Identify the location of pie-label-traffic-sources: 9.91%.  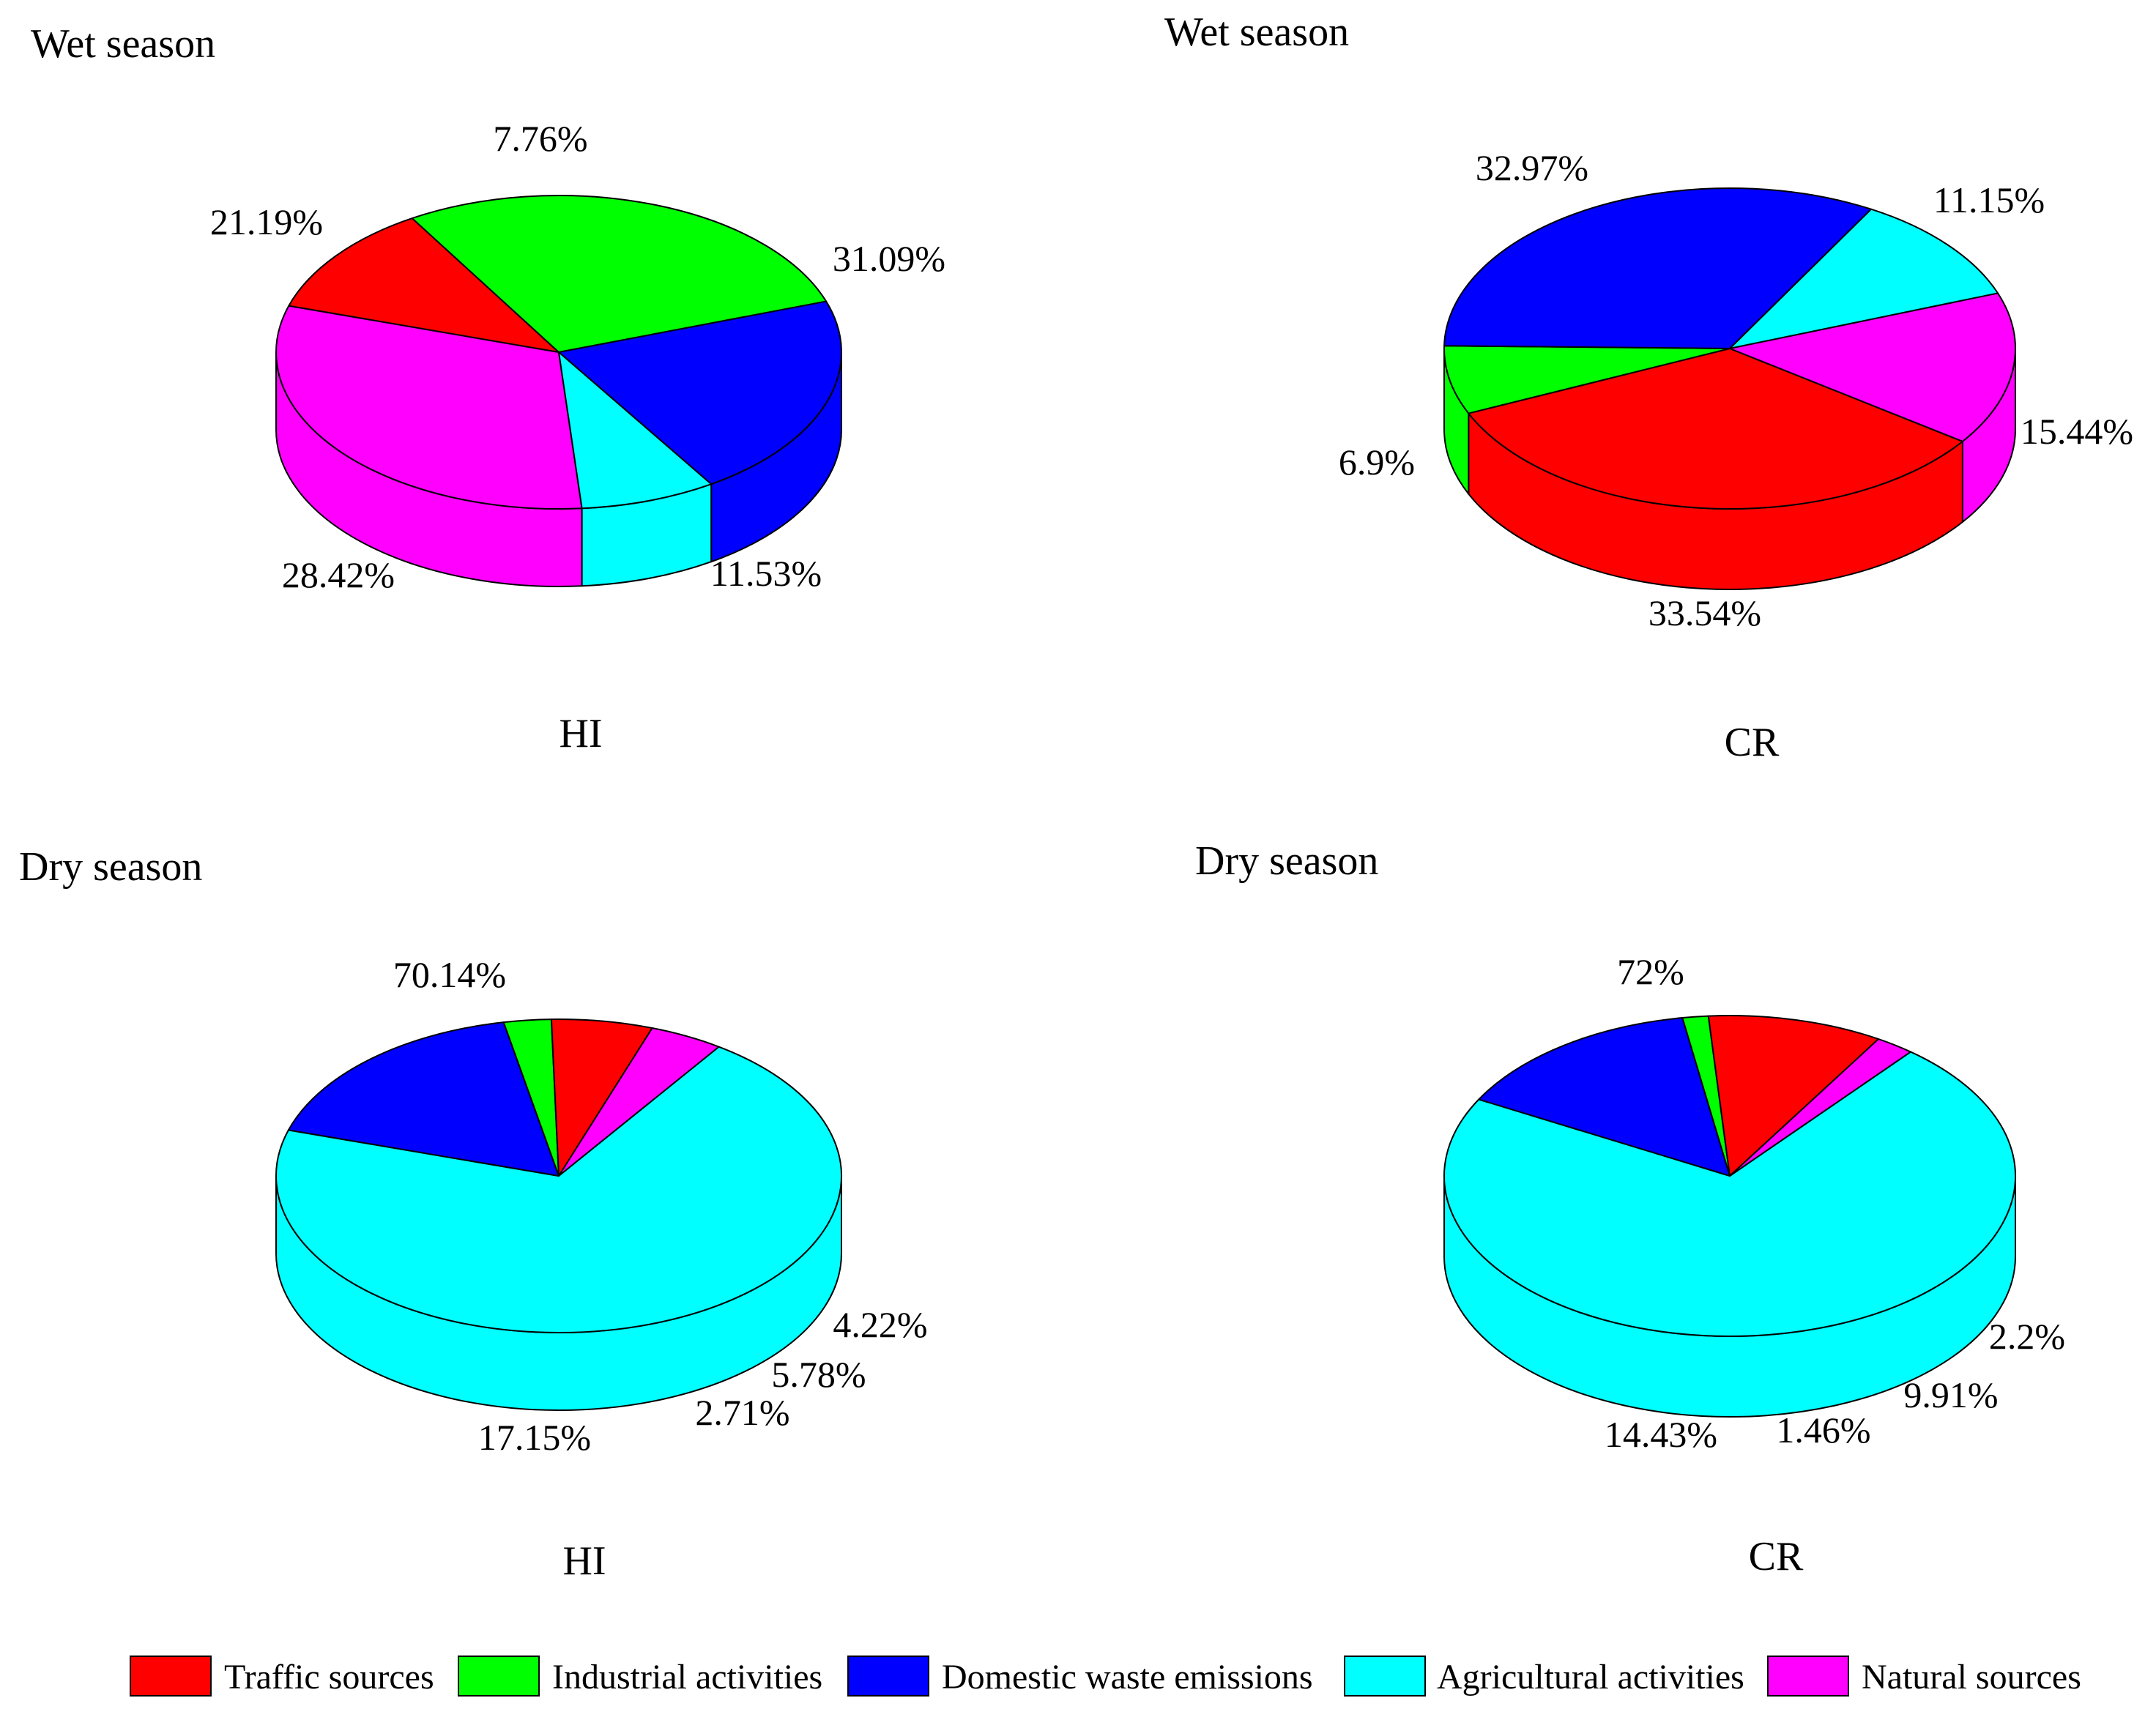
(1950, 1394).